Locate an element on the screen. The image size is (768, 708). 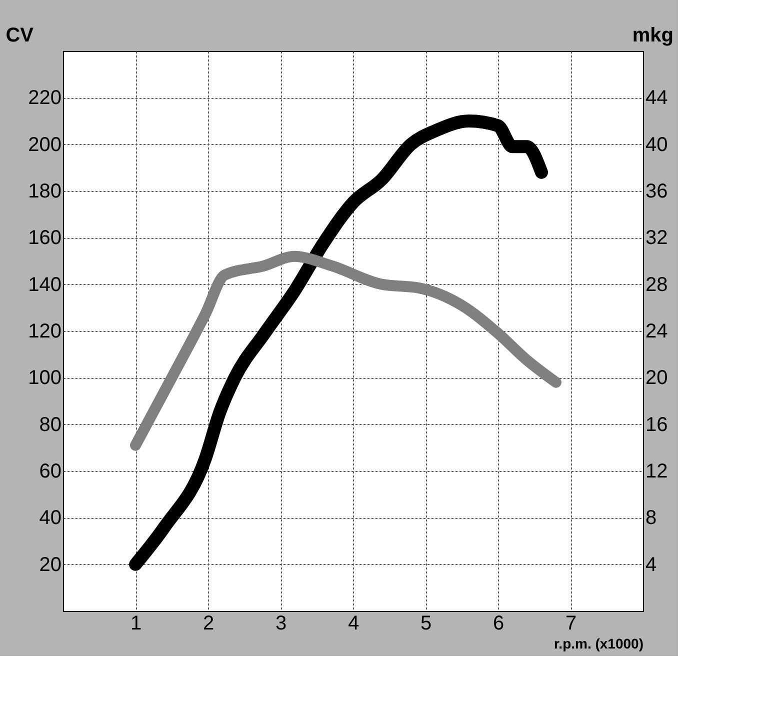
x-tick-label: 1 is located at coordinates (136, 623).